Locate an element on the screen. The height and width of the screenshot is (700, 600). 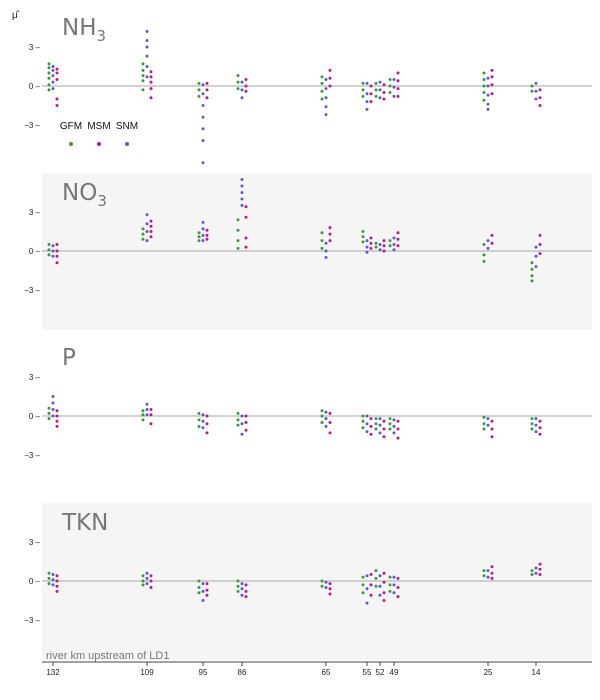
legend-marker-msm is located at coordinates (99, 144).